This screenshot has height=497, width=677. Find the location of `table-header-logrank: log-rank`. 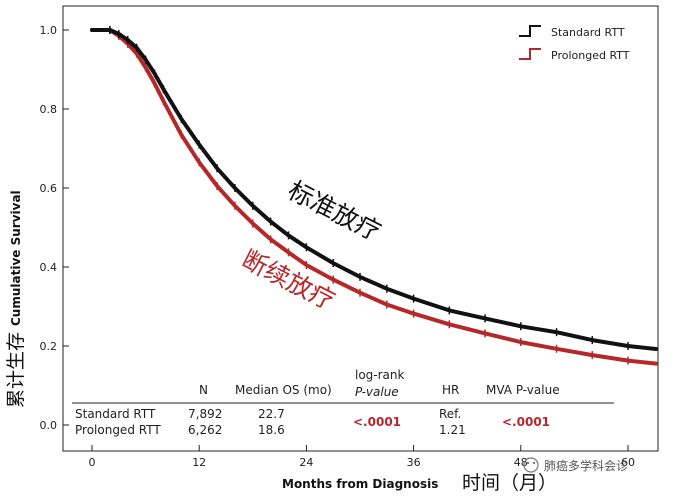

table-header-logrank: log-rank is located at coordinates (380, 375).